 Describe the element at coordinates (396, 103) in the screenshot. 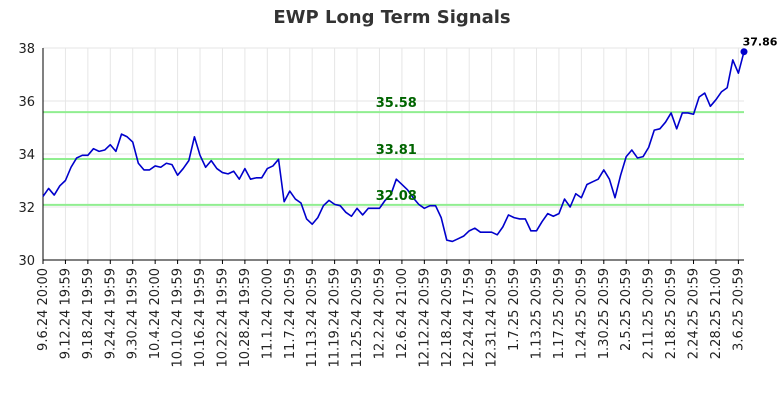

I see `signal-level-label: 35.58` at that location.